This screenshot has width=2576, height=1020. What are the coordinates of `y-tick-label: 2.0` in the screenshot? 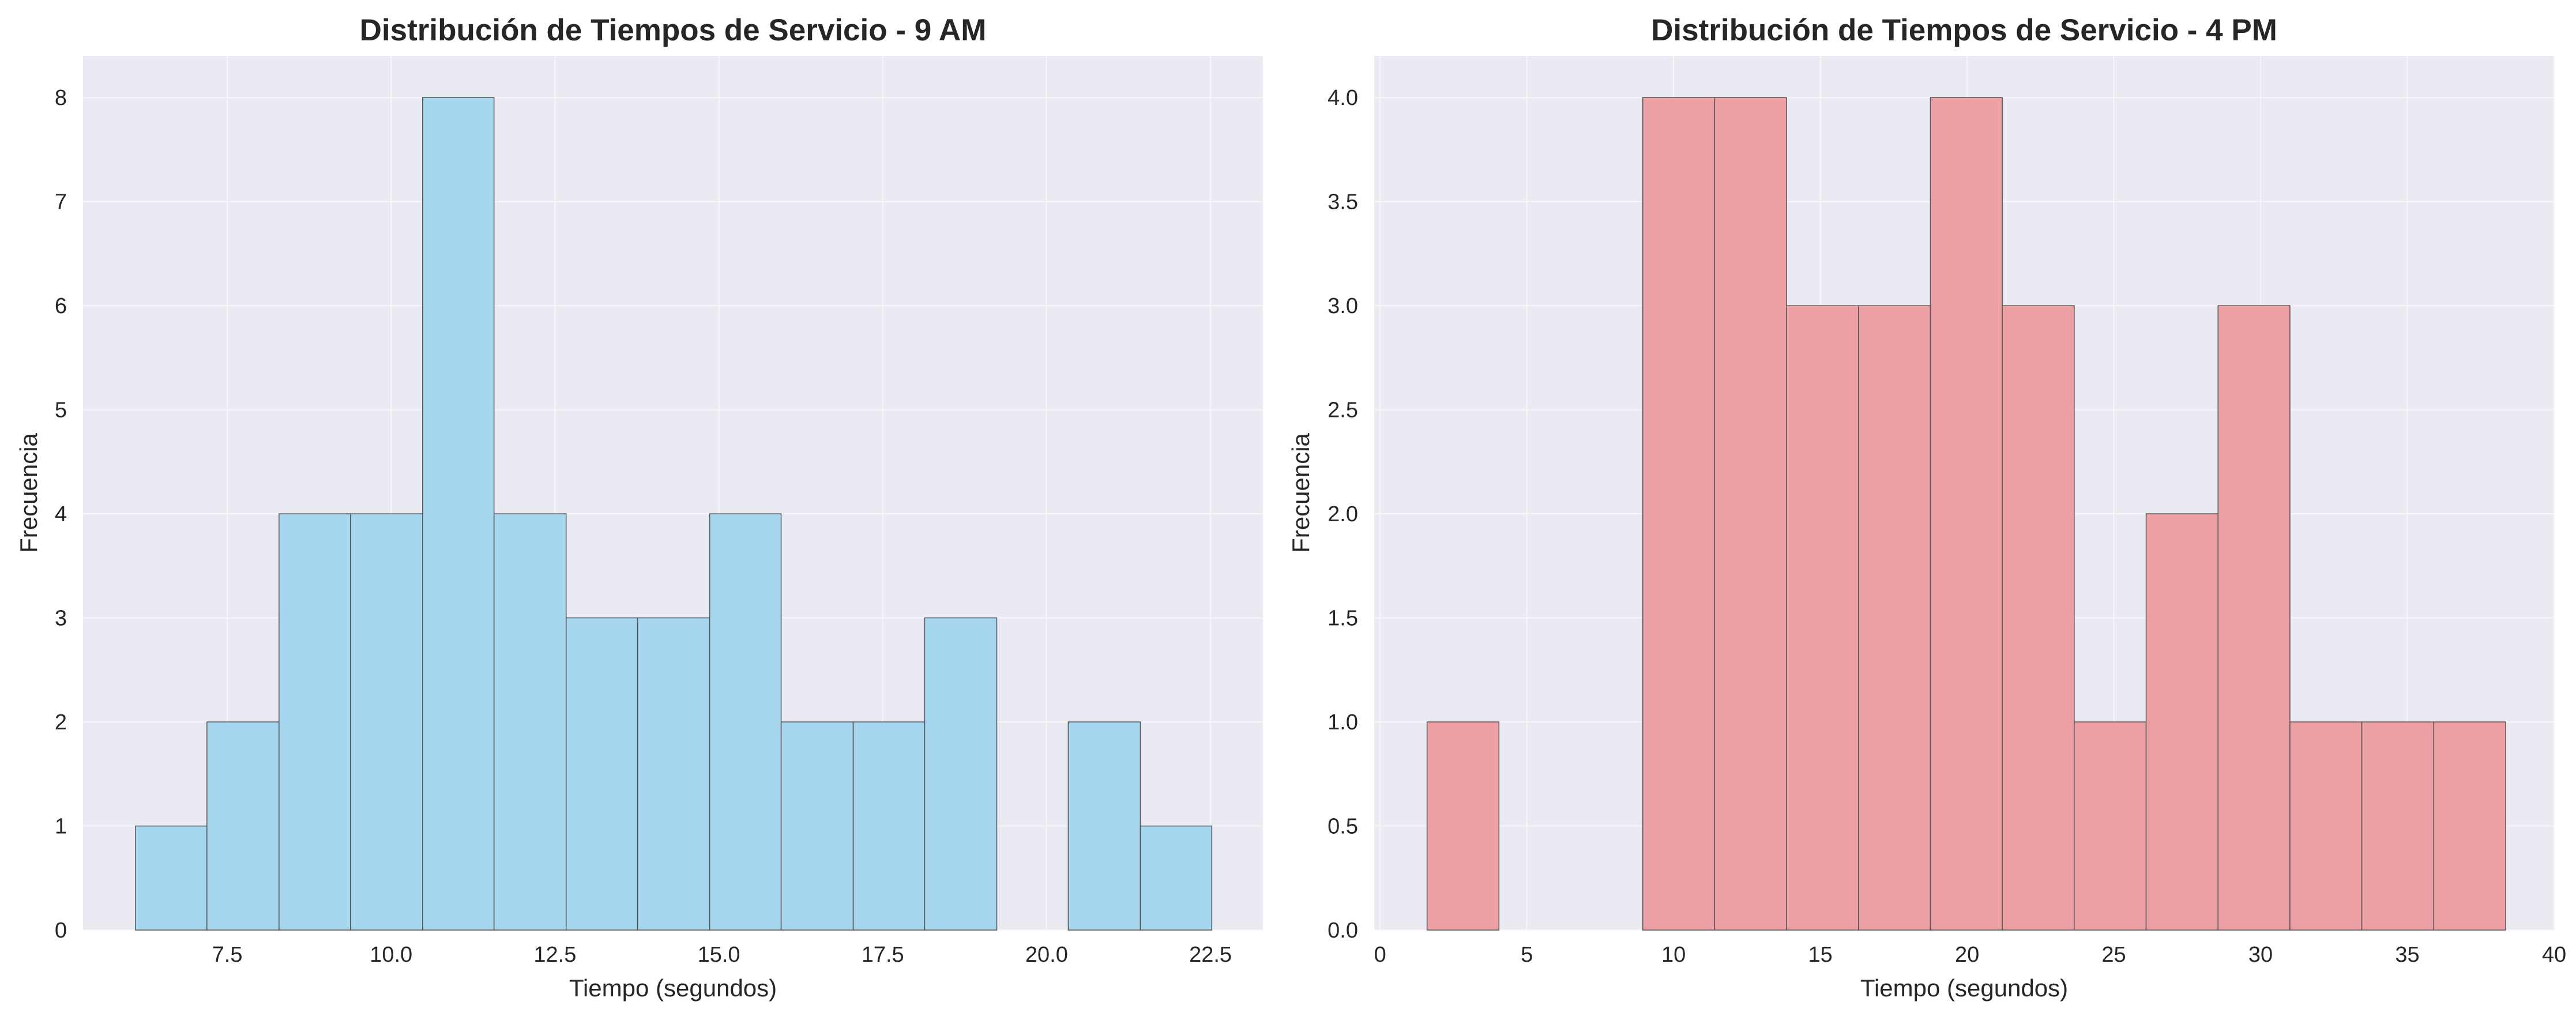 It's located at (1343, 514).